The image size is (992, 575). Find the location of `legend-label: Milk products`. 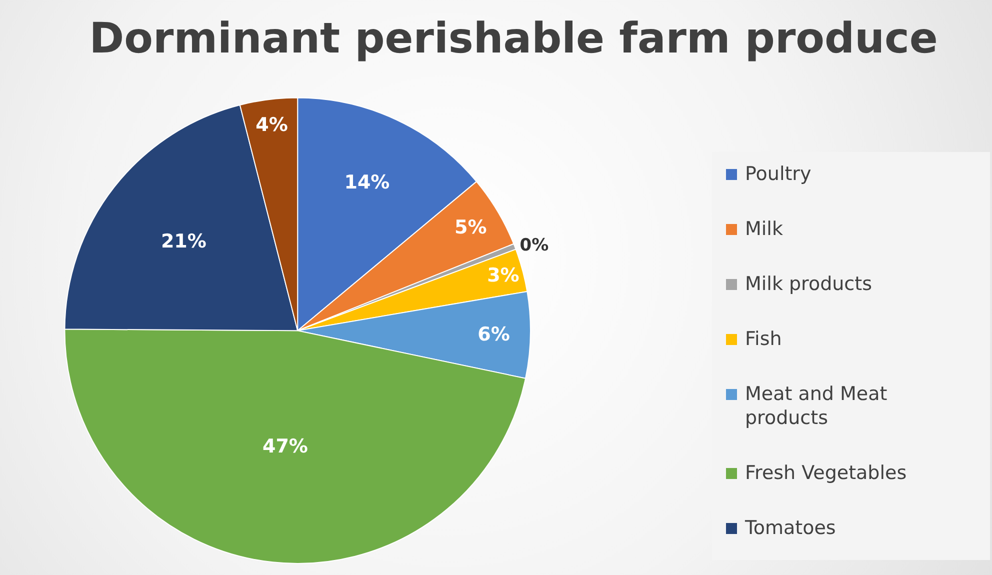

legend-label: Milk products is located at coordinates (808, 284).